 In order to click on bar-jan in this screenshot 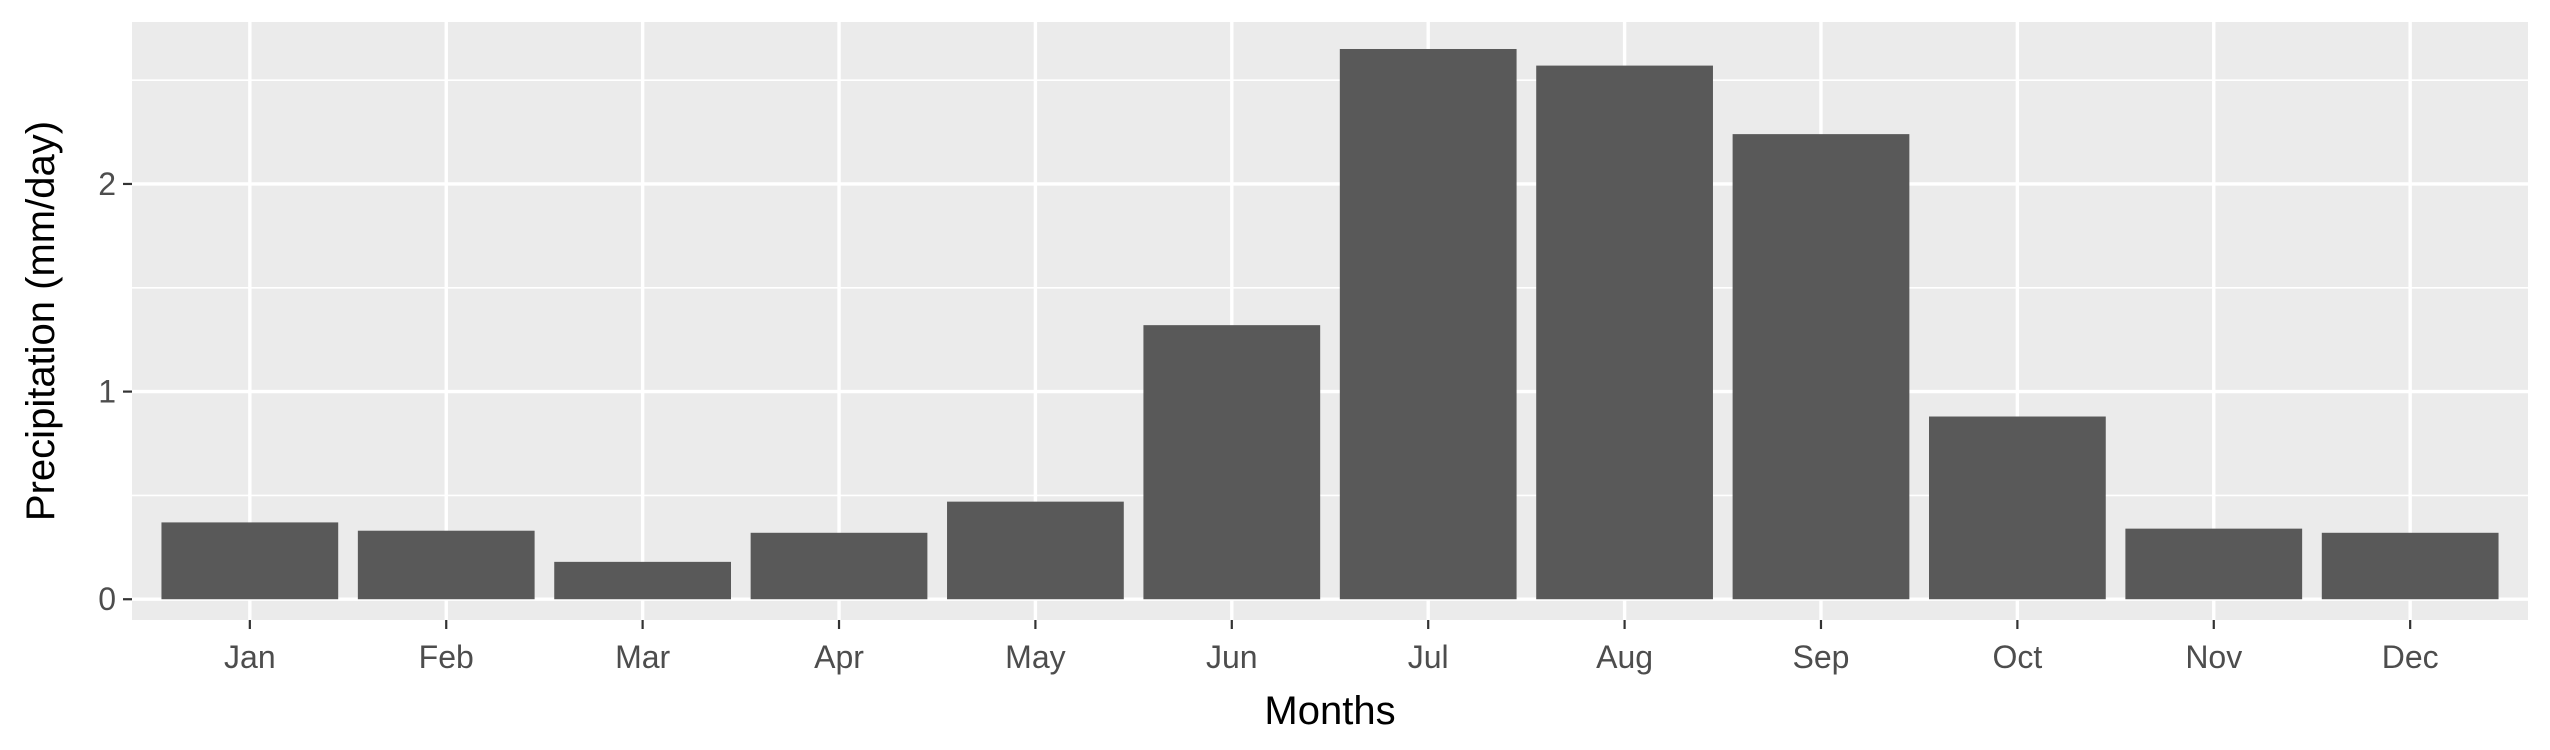, I will do `click(250, 561)`.